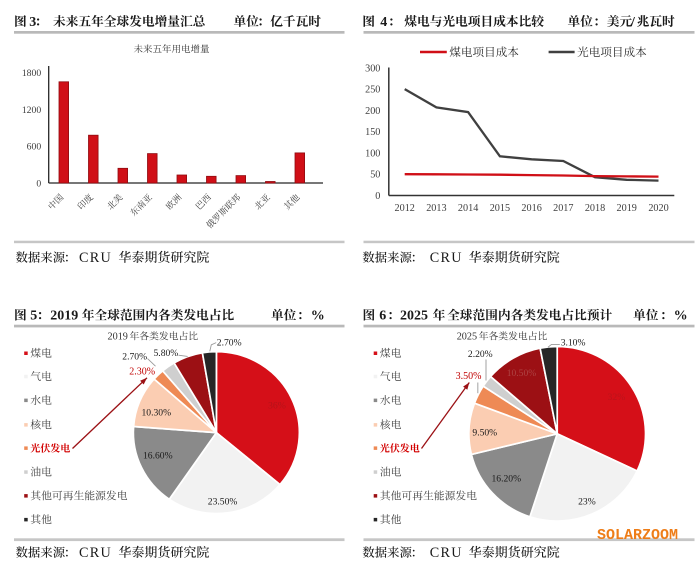 This screenshot has height=569, width=699. Describe the element at coordinates (375, 175) in the screenshot. I see `svg-text: 50` at that location.